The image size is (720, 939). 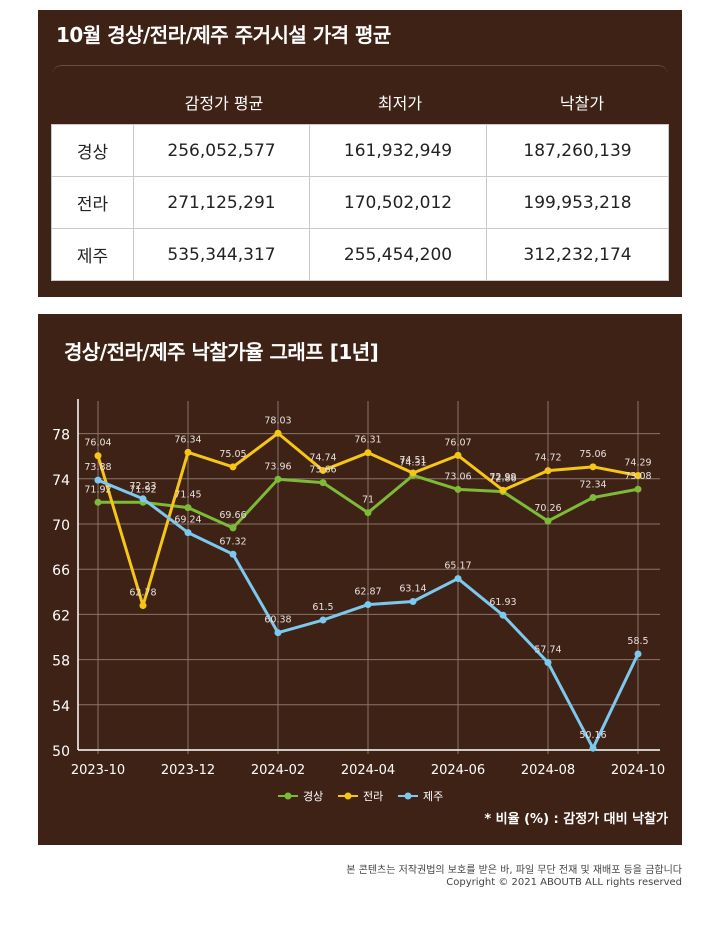 I want to click on data-label: 57.74, so click(x=547, y=650).